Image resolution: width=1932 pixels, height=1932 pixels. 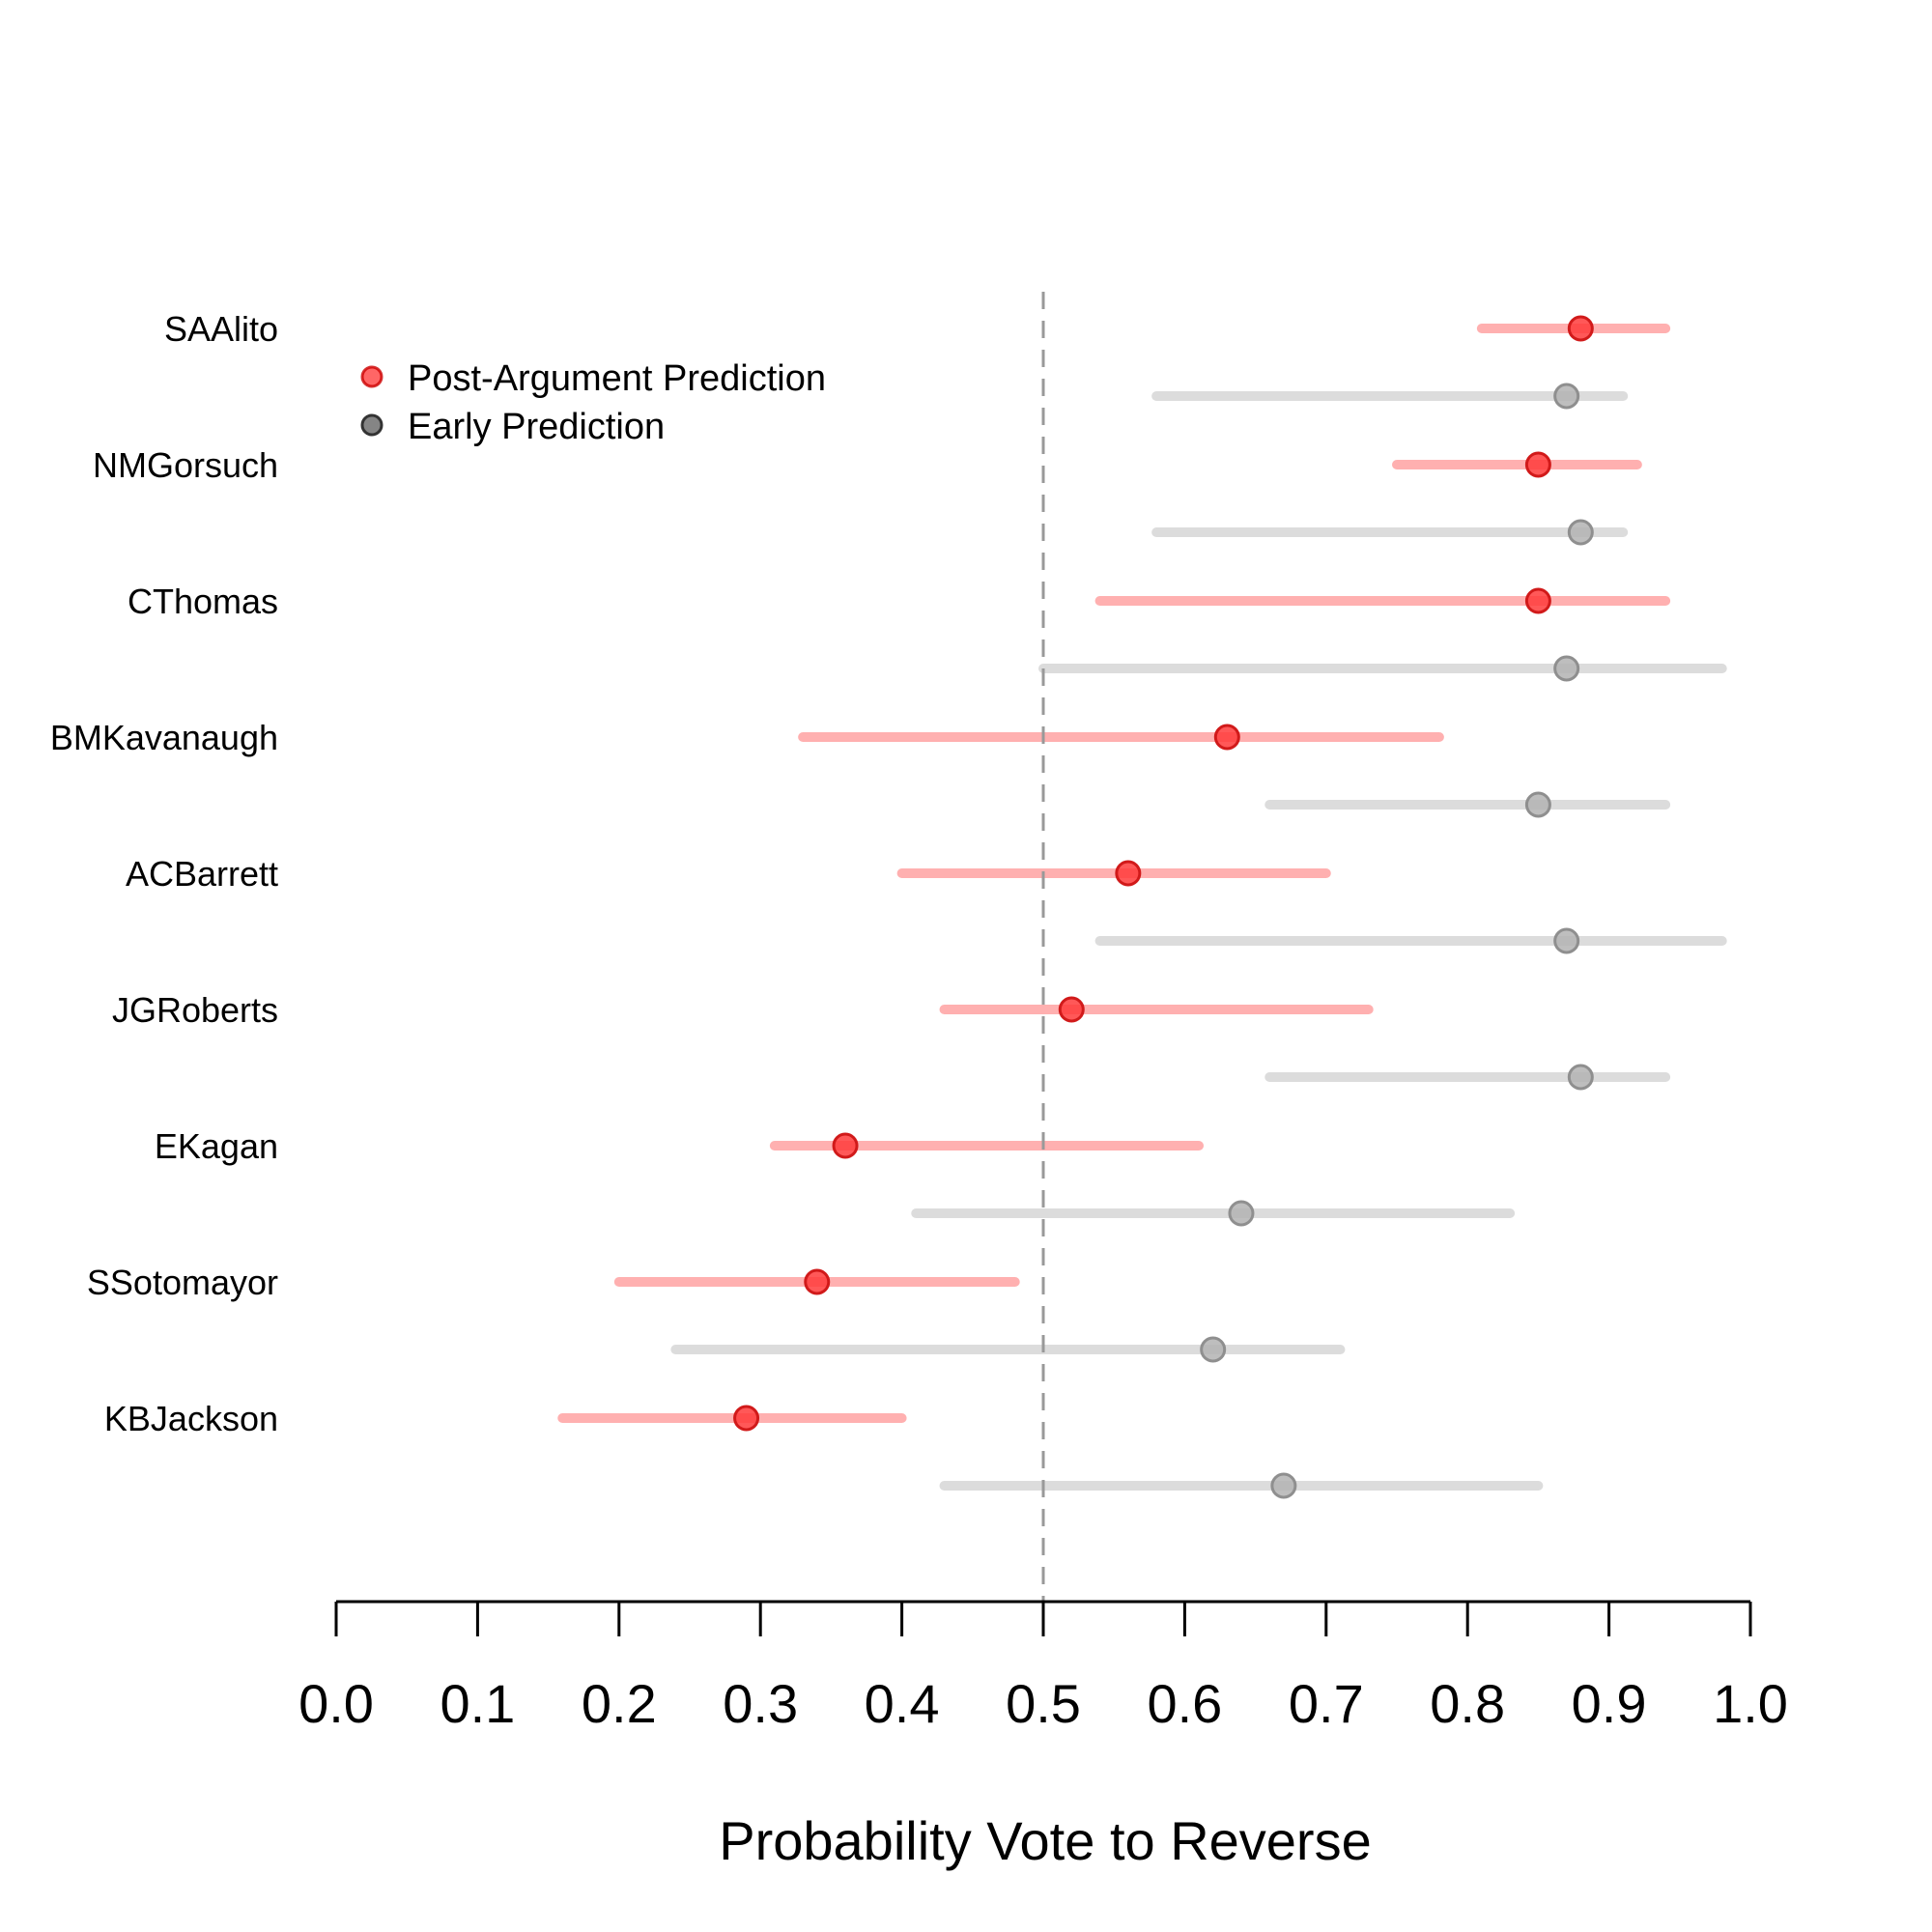 I want to click on early-point-cthomas, so click(x=1566, y=668).